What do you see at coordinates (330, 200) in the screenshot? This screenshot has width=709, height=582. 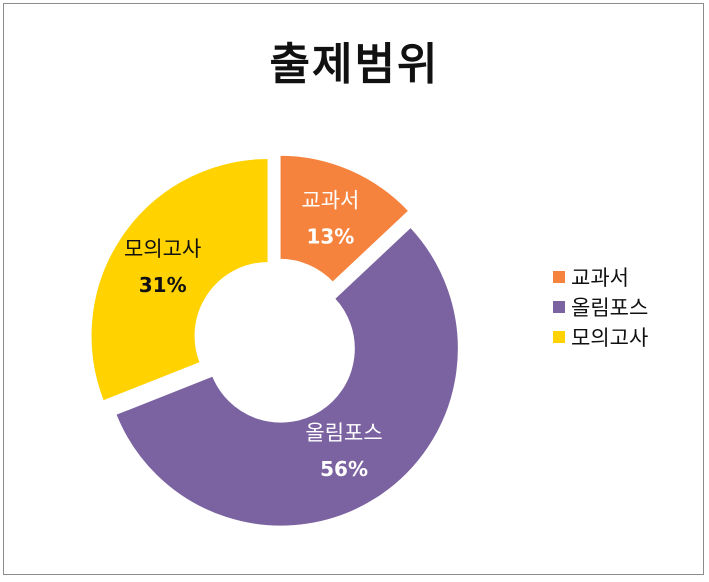 I see `slice-label-1: 교과서` at bounding box center [330, 200].